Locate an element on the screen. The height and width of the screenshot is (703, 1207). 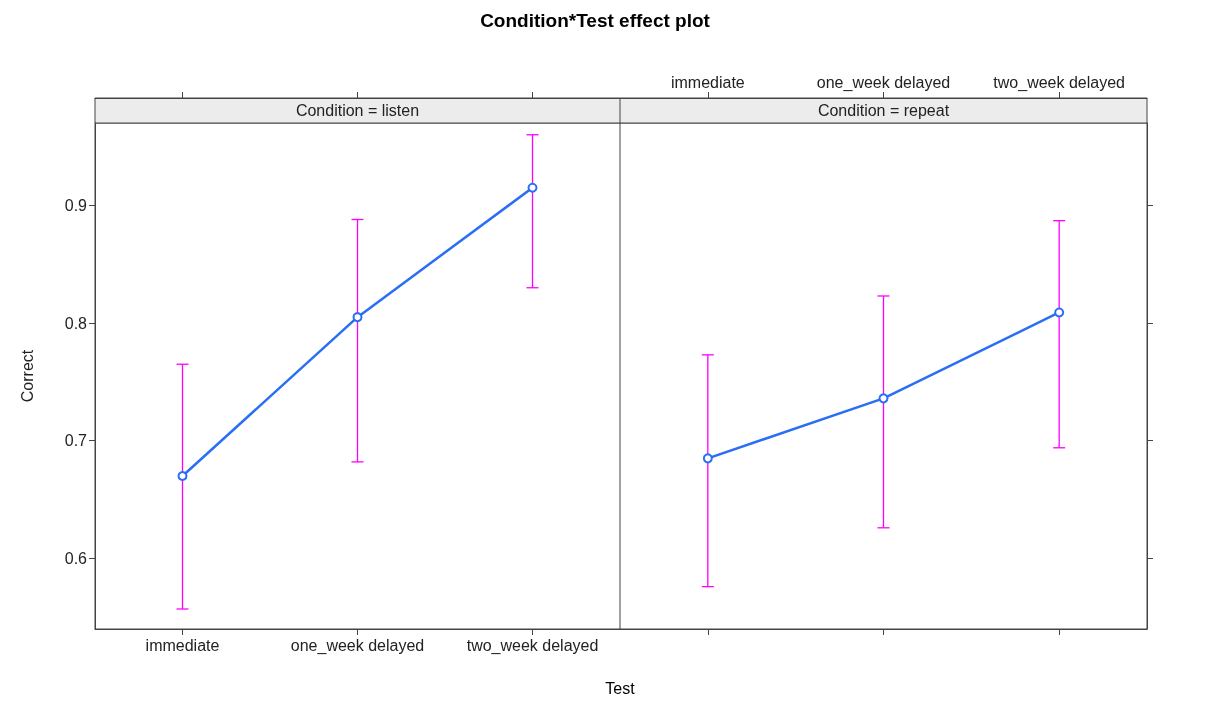
y-tick-label: 0.6 is located at coordinates (76, 558).